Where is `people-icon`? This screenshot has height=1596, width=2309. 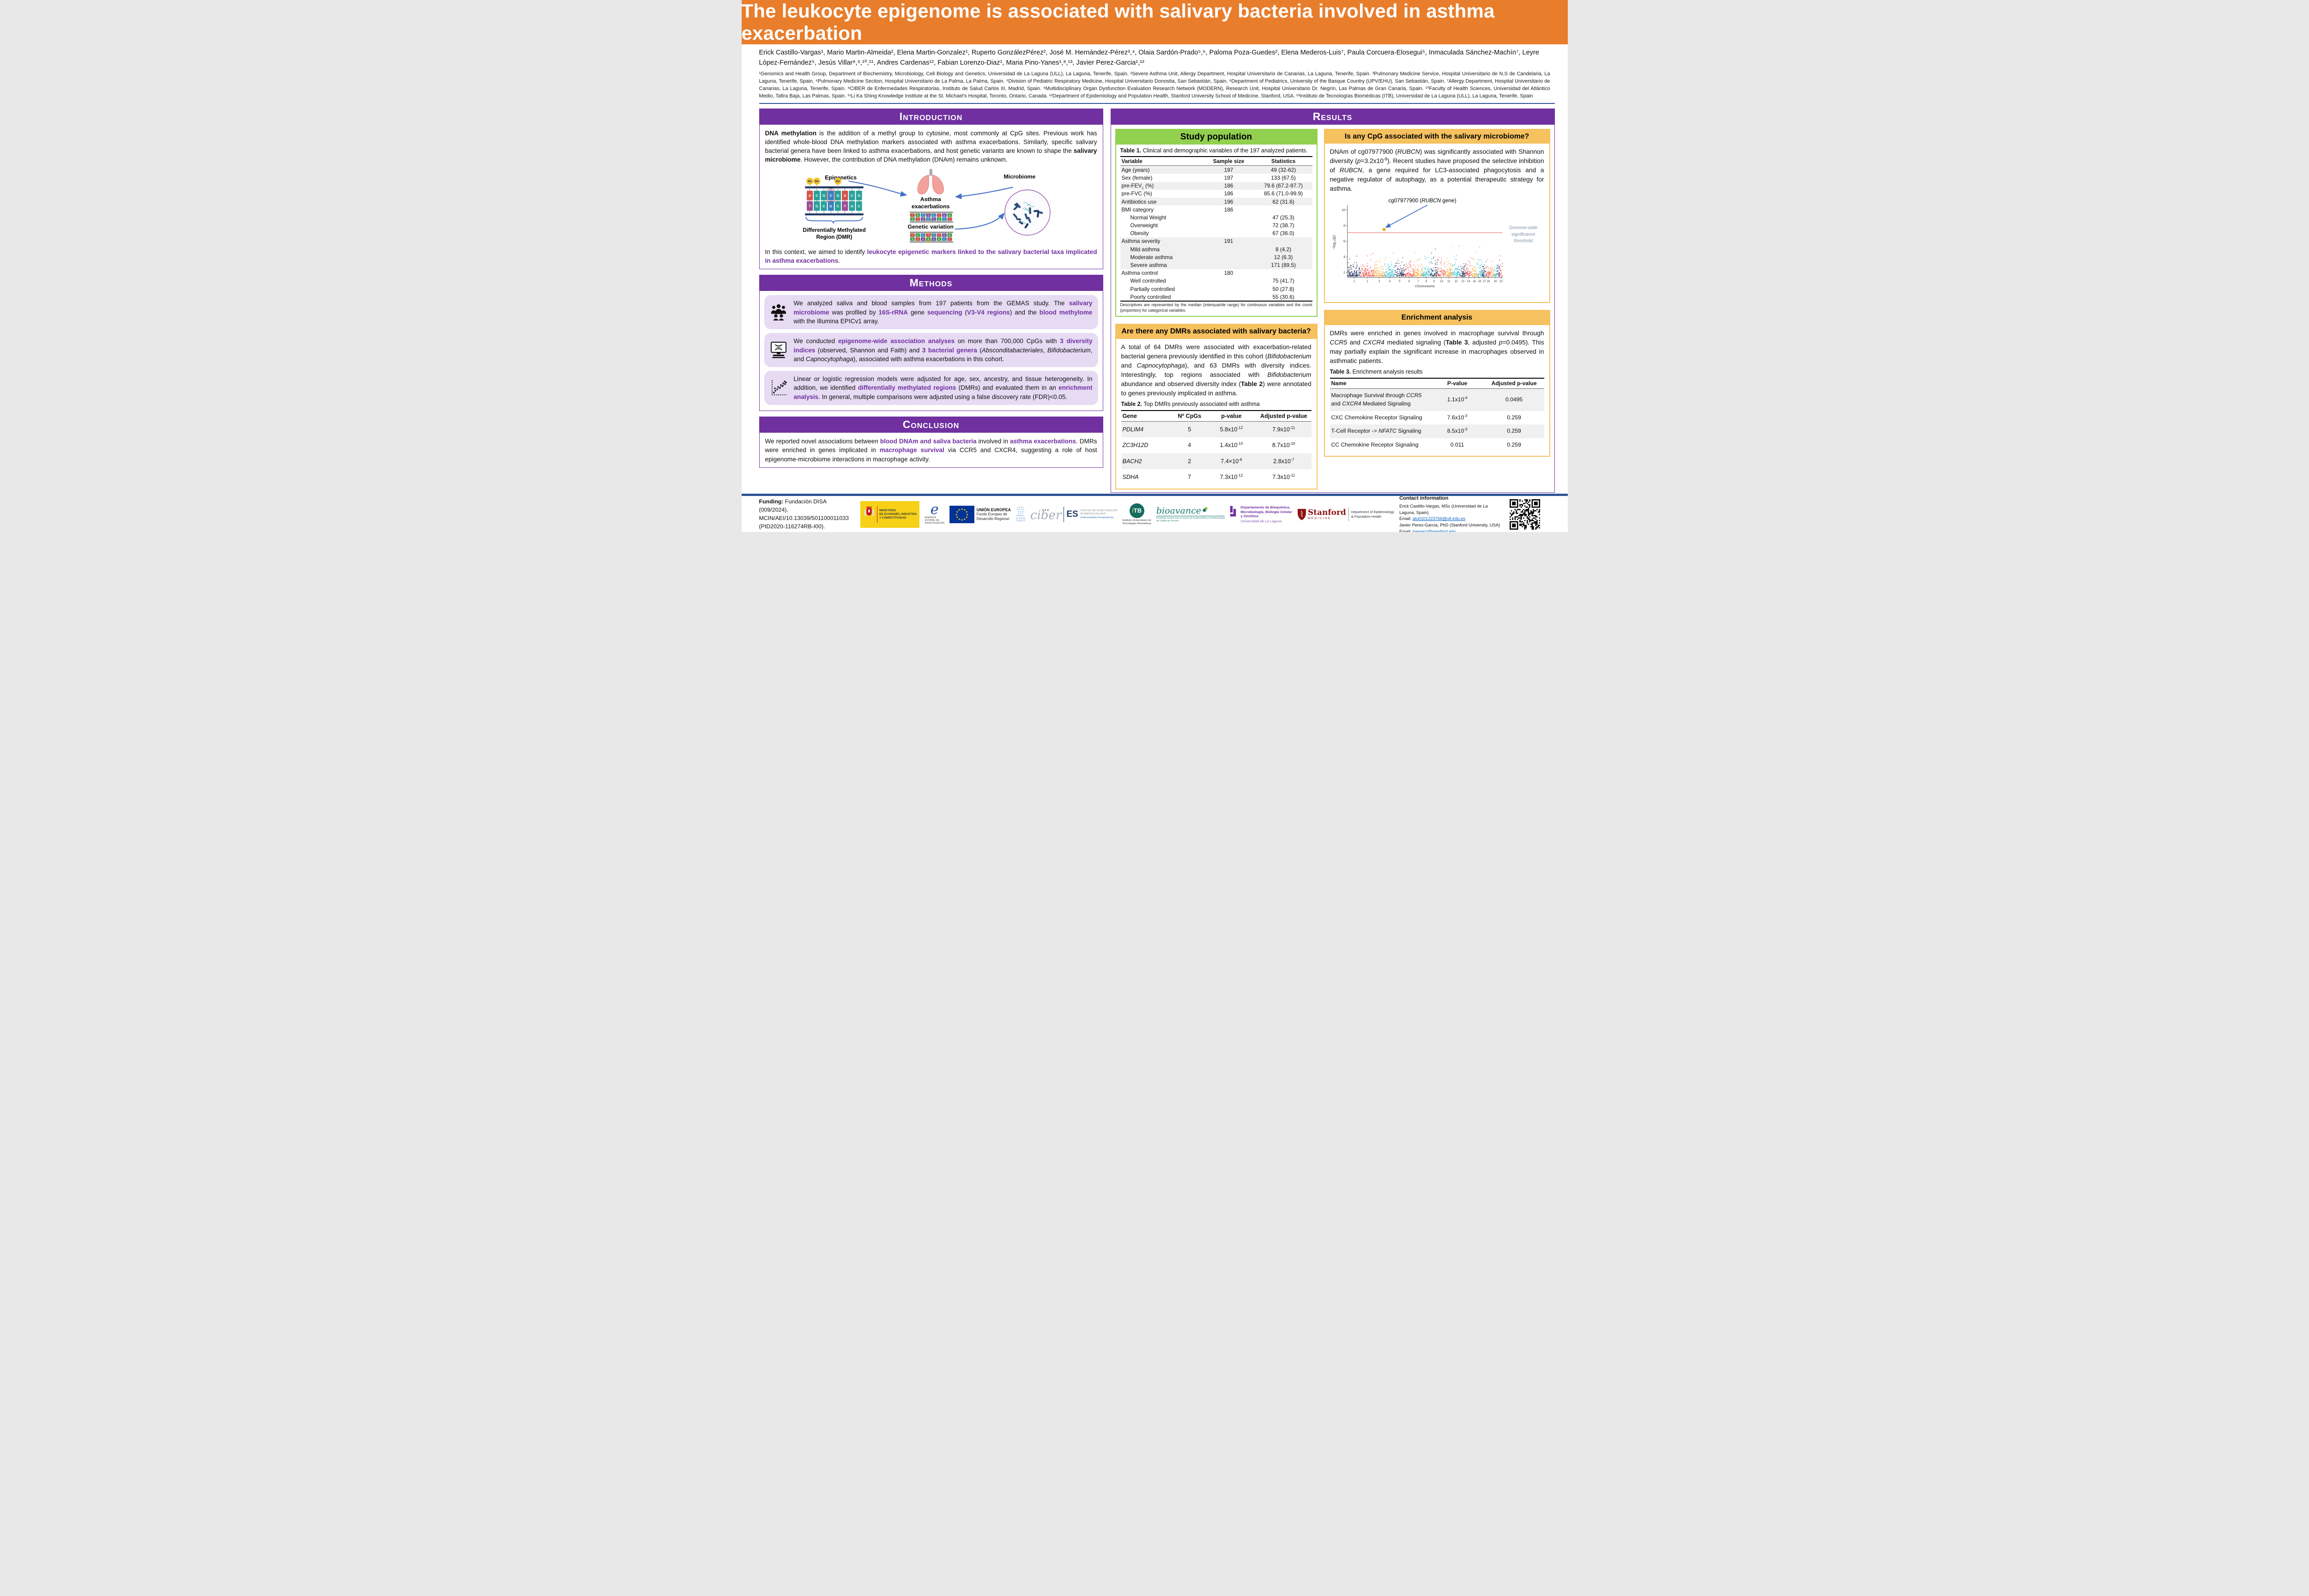
people-icon is located at coordinates (778, 312).